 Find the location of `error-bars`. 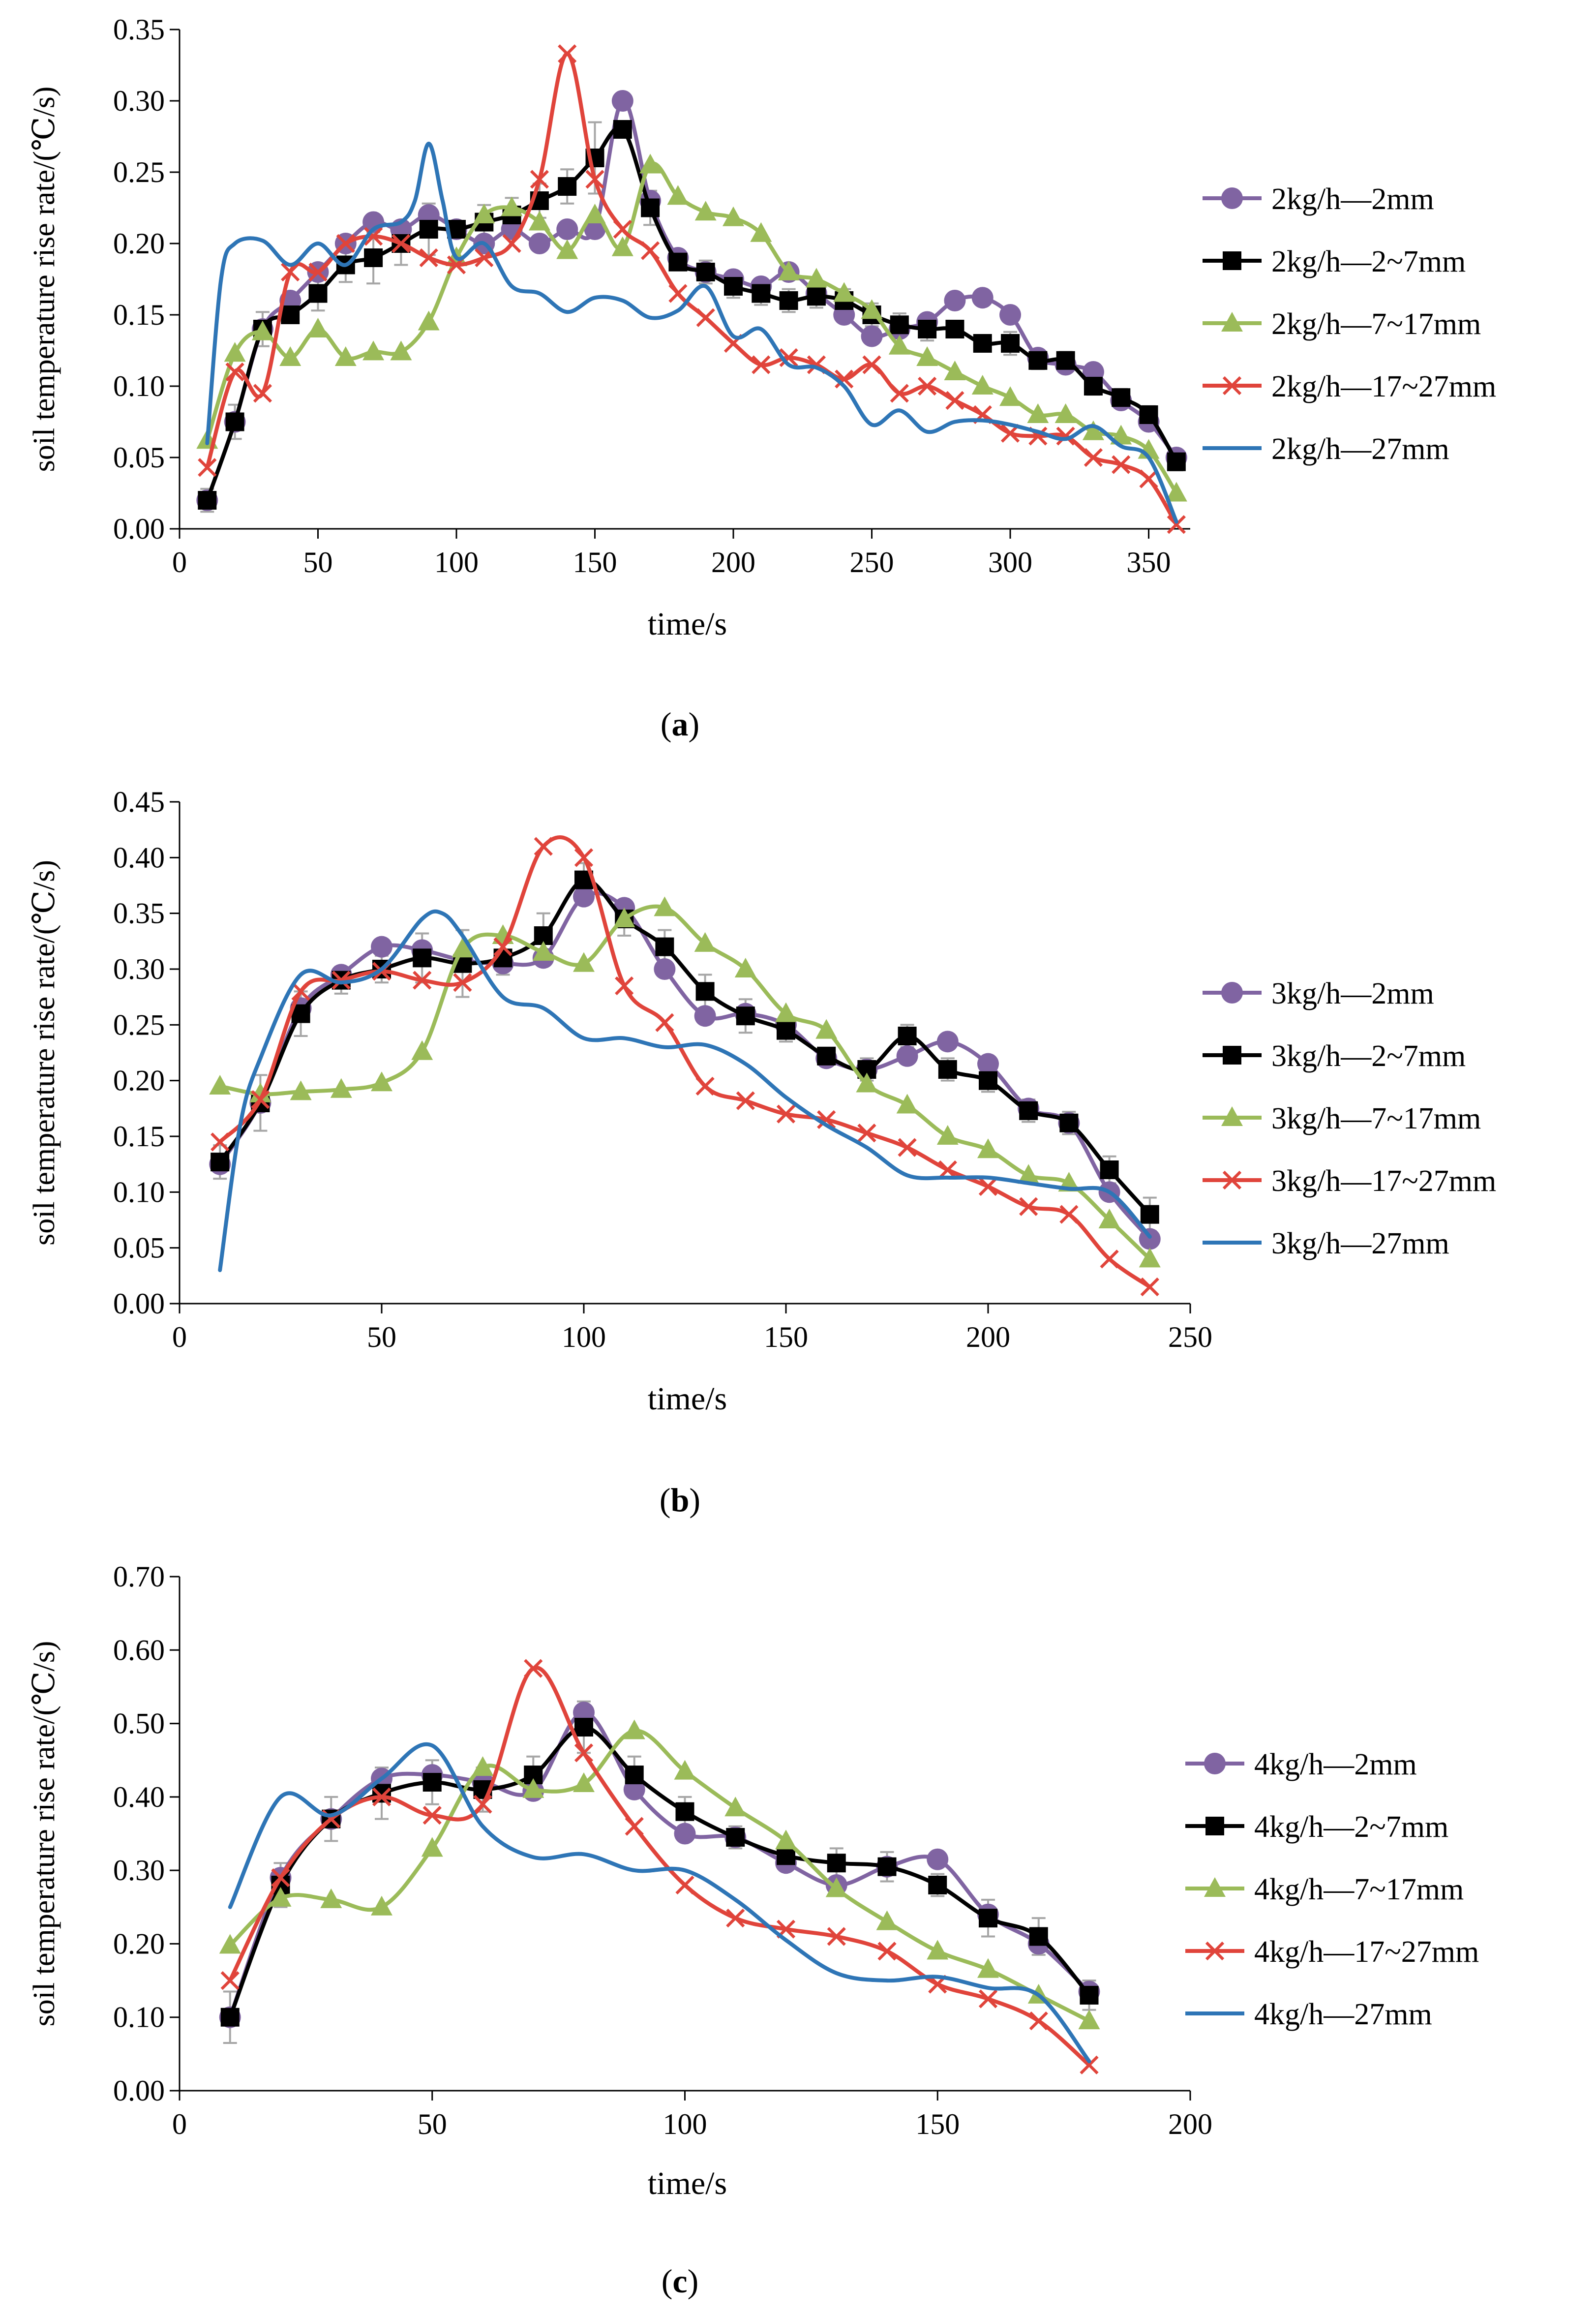

error-bars is located at coordinates (691, 317).